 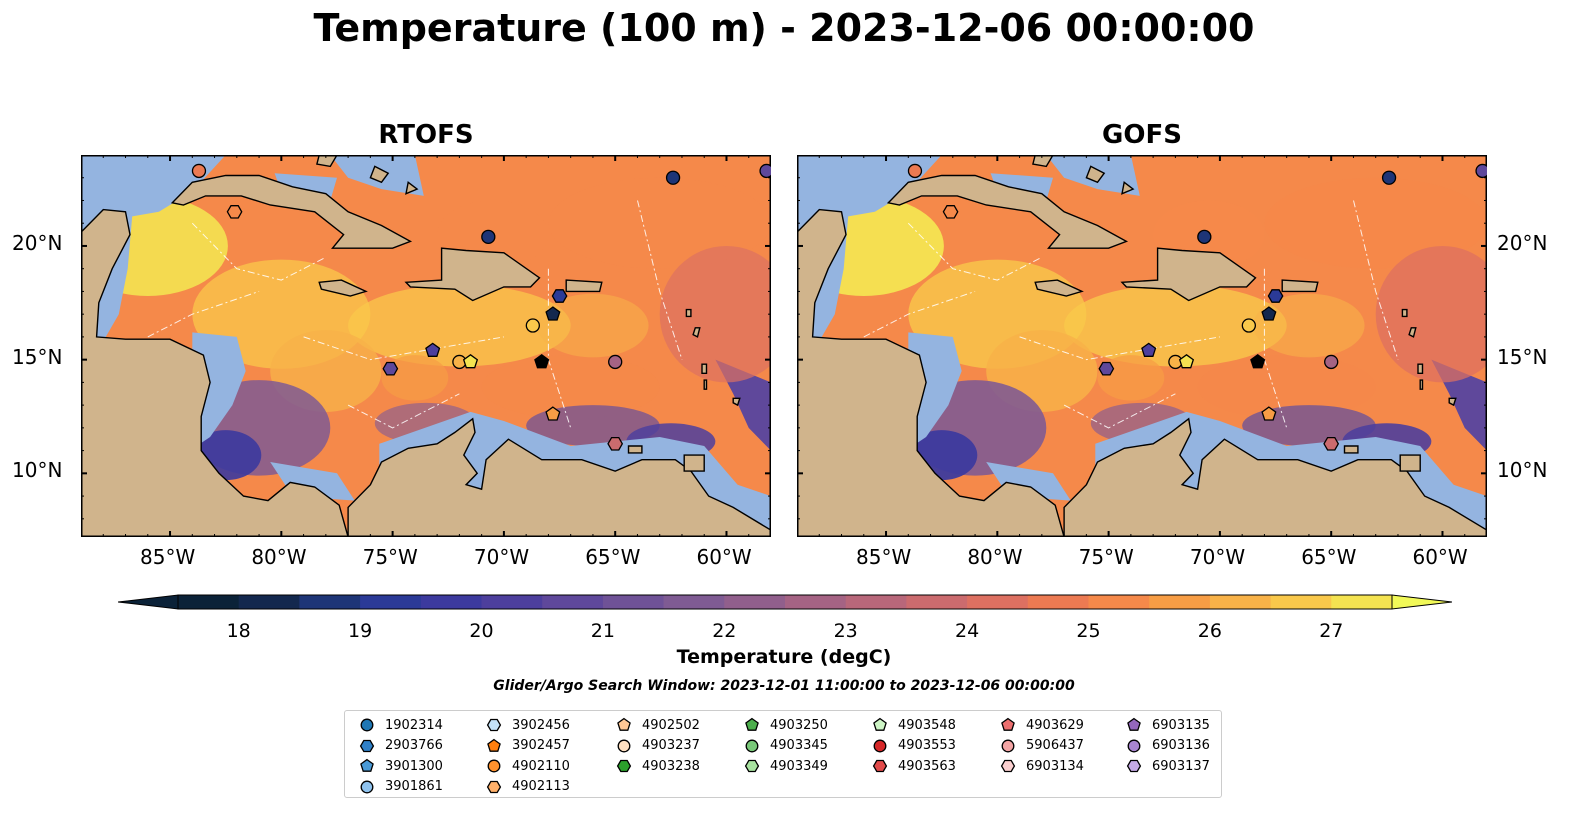 What do you see at coordinates (724, 631) in the screenshot?
I see `colorbar-tick-label: 22` at bounding box center [724, 631].